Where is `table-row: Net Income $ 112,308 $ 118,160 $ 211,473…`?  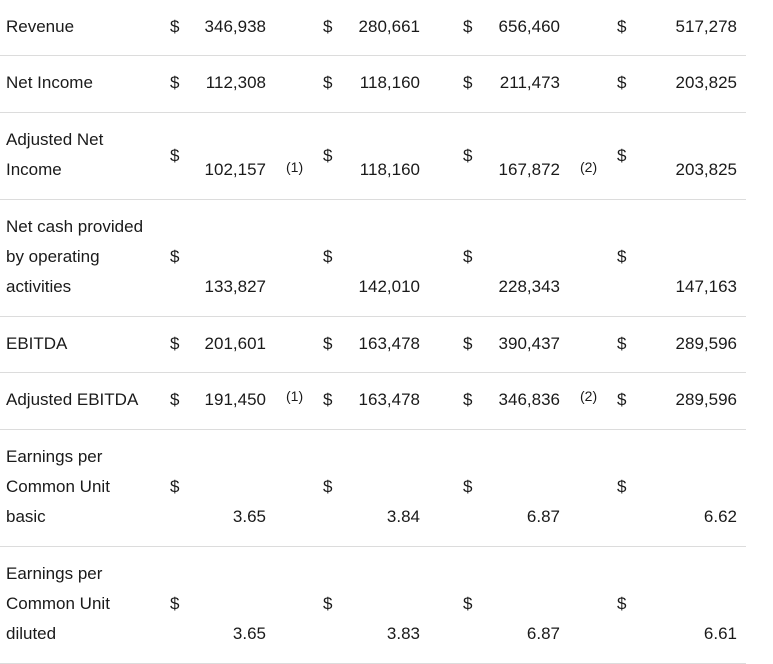
table-row: Net Income $ 112,308 $ 118,160 $ 211,473… is located at coordinates (373, 84).